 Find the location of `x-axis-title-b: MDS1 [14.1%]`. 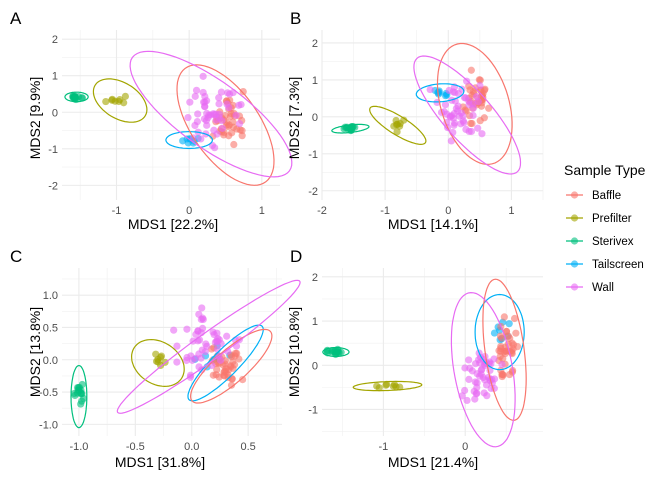

x-axis-title-b: MDS1 [14.1%] is located at coordinates (433, 224).